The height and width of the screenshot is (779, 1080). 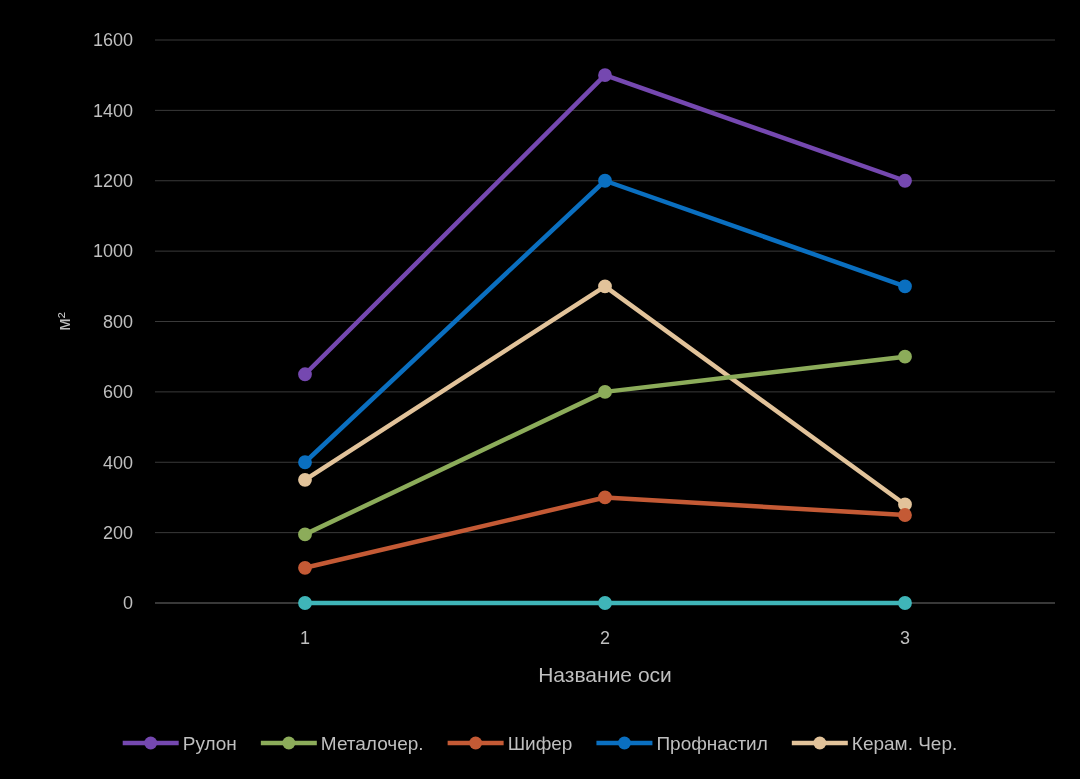 I want to click on x-tick-label: 3, so click(x=905, y=637).